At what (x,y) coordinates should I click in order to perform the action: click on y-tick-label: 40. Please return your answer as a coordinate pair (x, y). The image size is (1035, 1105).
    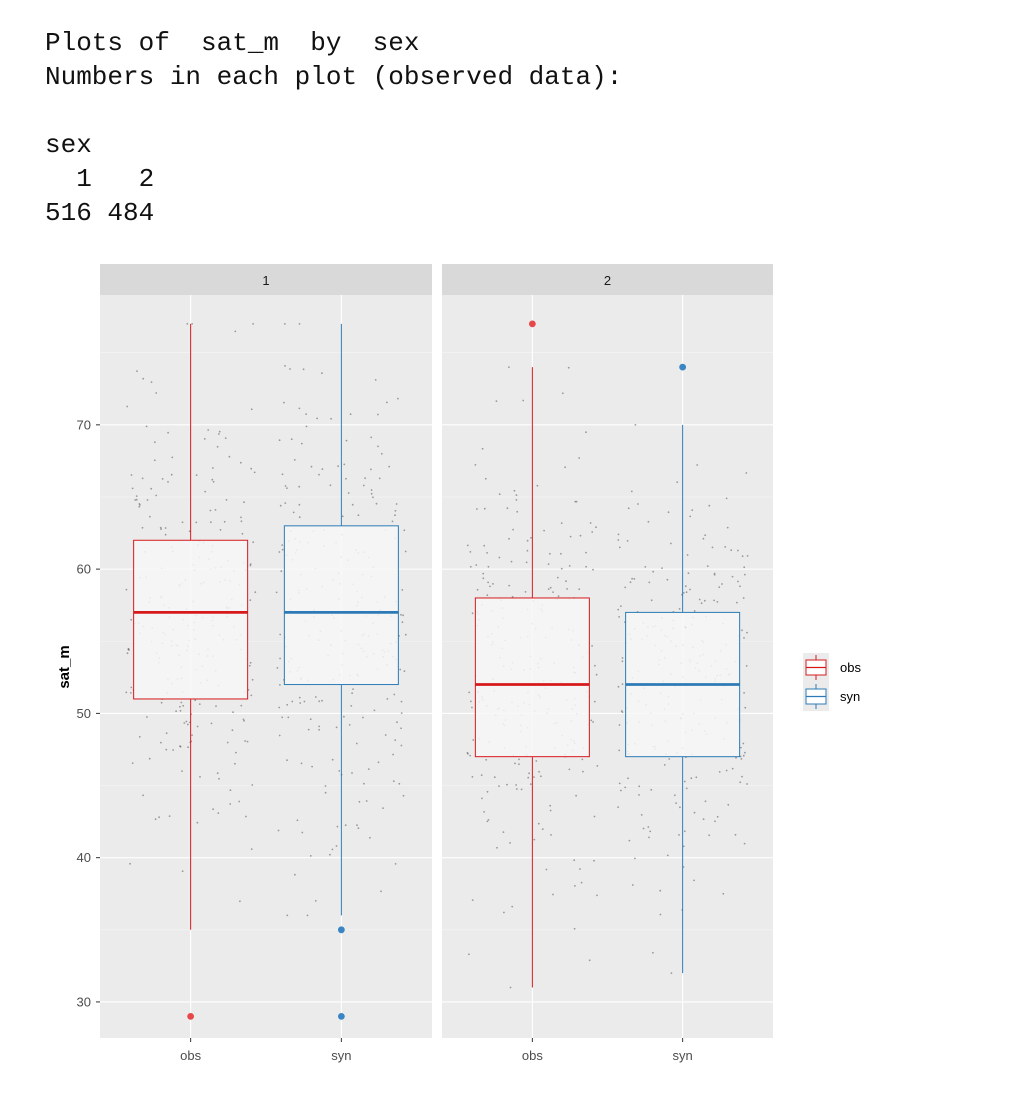
    Looking at the image, I should click on (84, 857).